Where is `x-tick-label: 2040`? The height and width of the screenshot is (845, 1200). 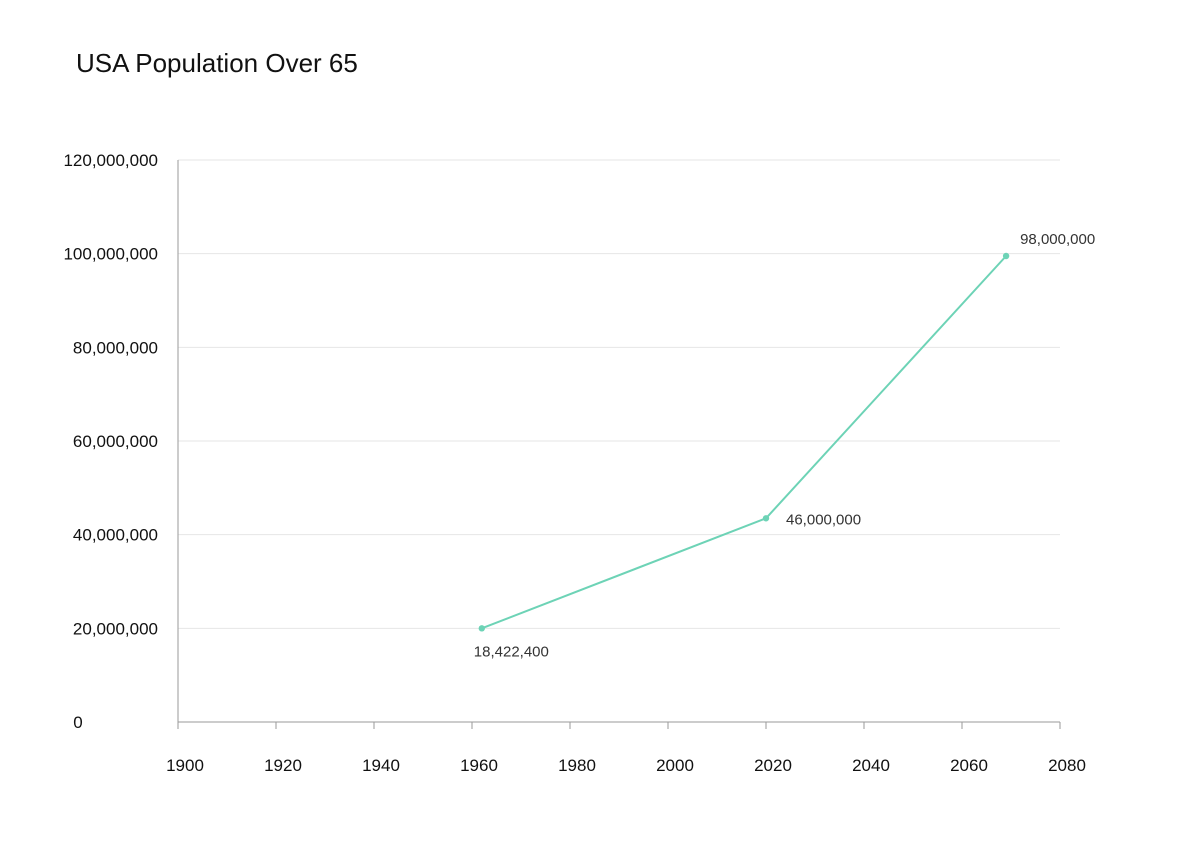
x-tick-label: 2040 is located at coordinates (871, 765).